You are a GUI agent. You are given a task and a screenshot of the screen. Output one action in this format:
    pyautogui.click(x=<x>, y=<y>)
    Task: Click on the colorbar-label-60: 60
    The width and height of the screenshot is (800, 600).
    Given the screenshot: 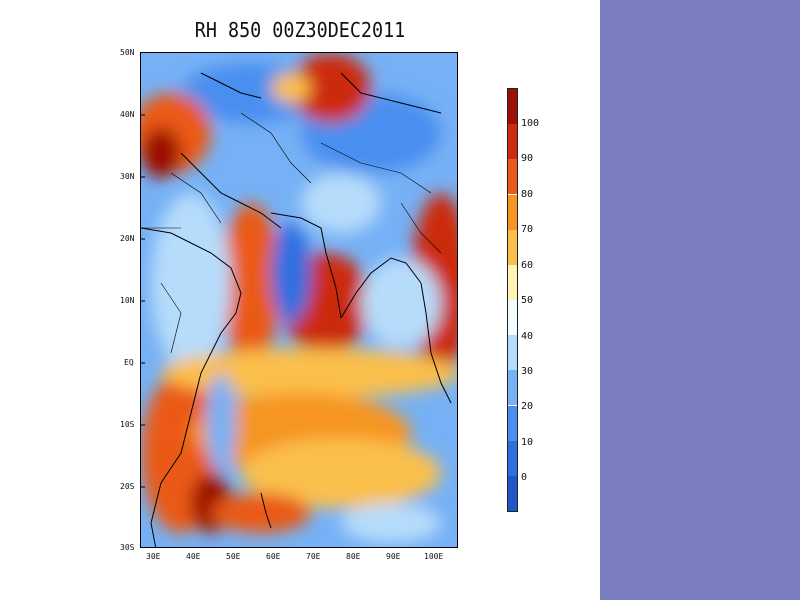 What is the action you would take?
    pyautogui.click(x=527, y=265)
    